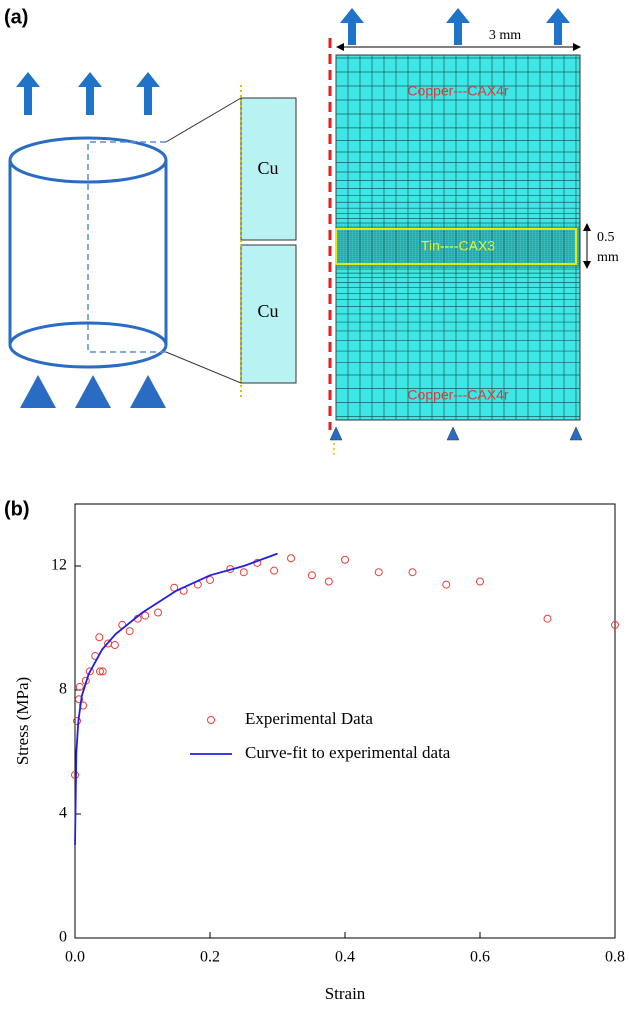 This screenshot has height=1009, width=629. I want to click on element-label: Tin----CAX3, so click(458, 246).